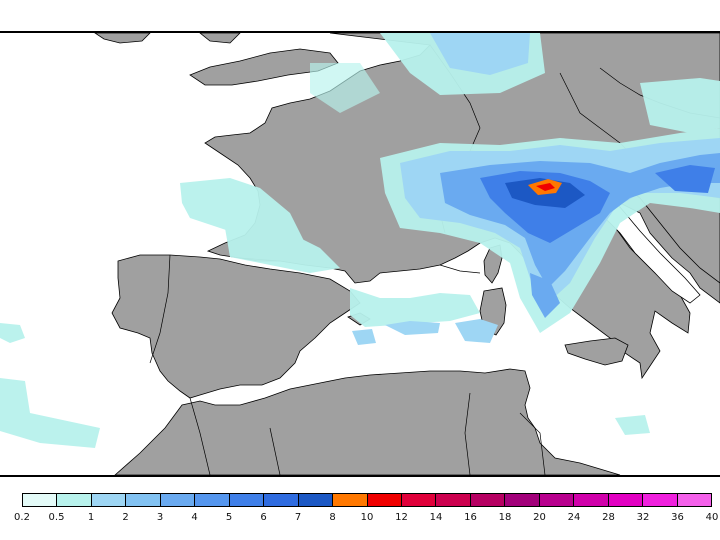  I want to click on ireland-top, so click(220, 38).